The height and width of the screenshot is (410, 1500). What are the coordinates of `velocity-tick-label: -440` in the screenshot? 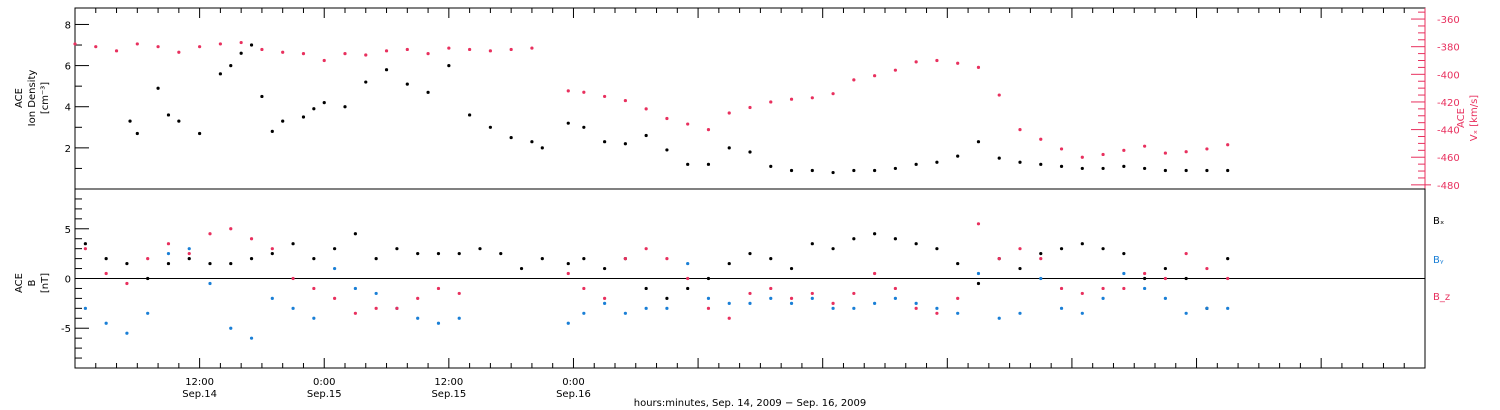 It's located at (1448, 131).